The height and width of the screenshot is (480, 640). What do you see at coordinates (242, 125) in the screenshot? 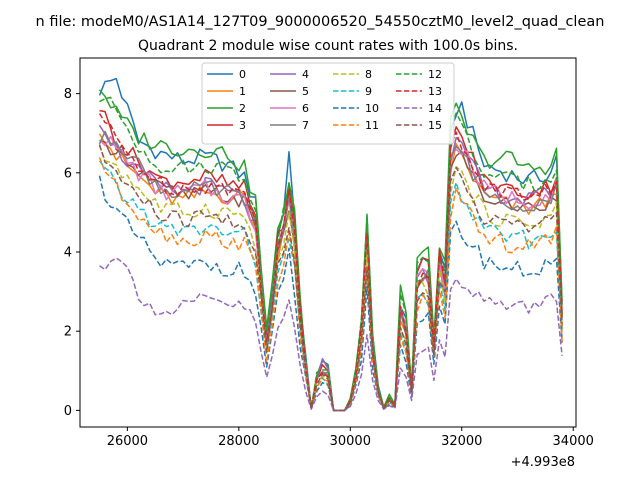
I see `legend-label-3: 3` at bounding box center [242, 125].